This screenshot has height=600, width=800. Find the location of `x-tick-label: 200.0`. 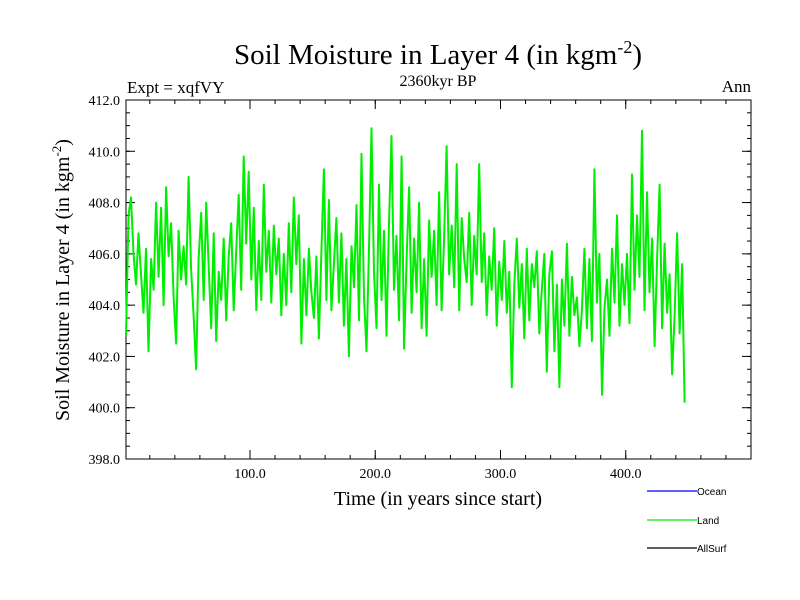

x-tick-label: 200.0 is located at coordinates (375, 474).